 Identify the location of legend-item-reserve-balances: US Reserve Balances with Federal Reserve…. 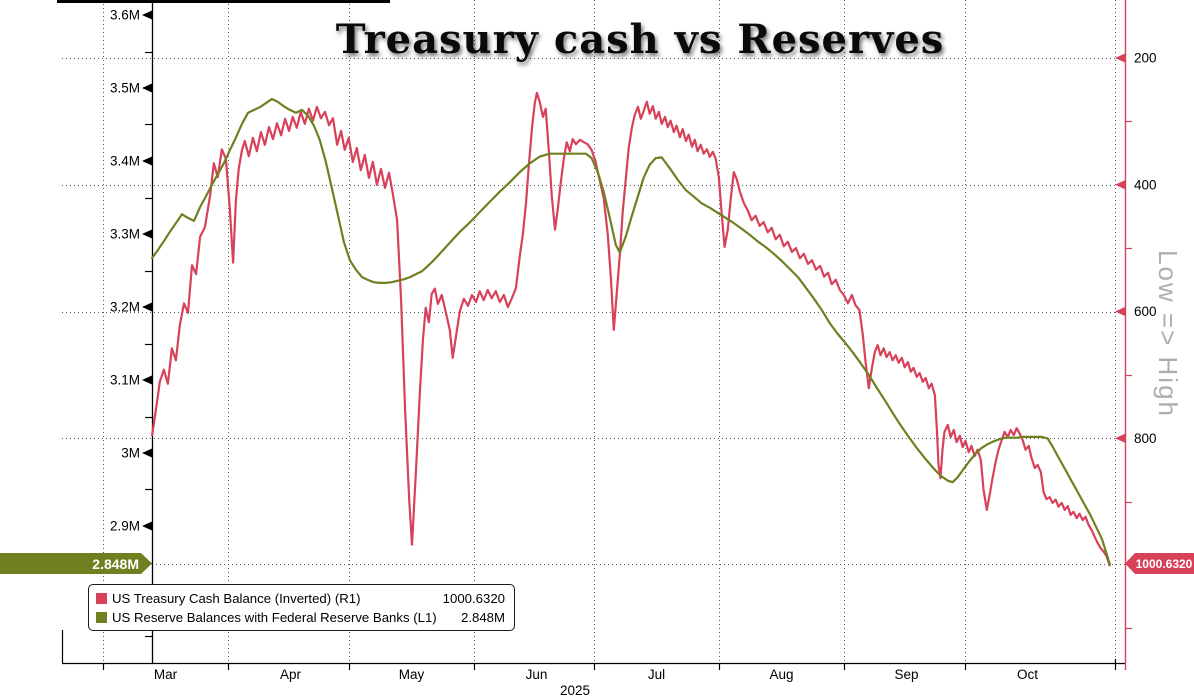
(300, 617).